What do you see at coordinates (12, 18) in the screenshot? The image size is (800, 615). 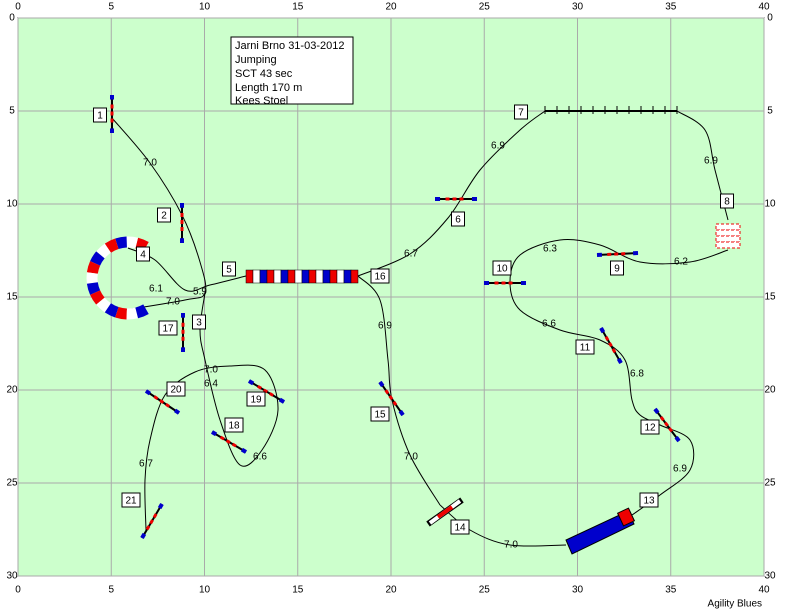 I see `y-tick-label: 0` at bounding box center [12, 18].